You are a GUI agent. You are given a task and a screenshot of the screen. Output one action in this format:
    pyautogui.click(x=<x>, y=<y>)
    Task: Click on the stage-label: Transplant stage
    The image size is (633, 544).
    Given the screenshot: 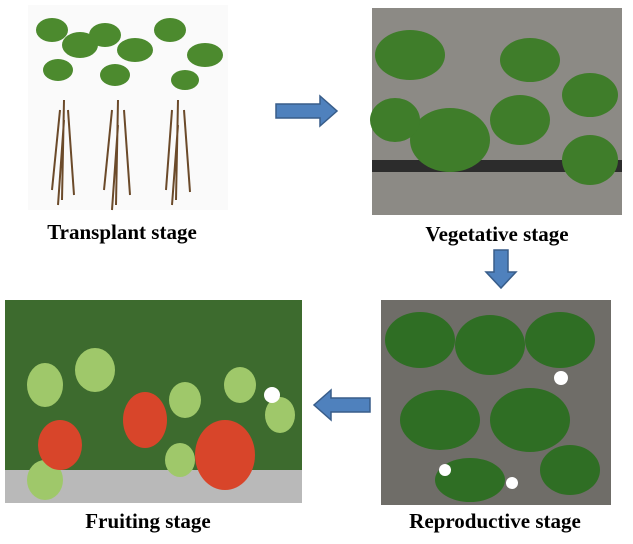 What is the action you would take?
    pyautogui.click(x=122, y=232)
    